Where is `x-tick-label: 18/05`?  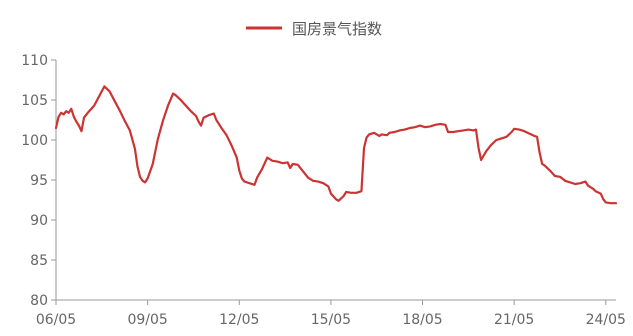 x-tick-label: 18/05 is located at coordinates (422, 320).